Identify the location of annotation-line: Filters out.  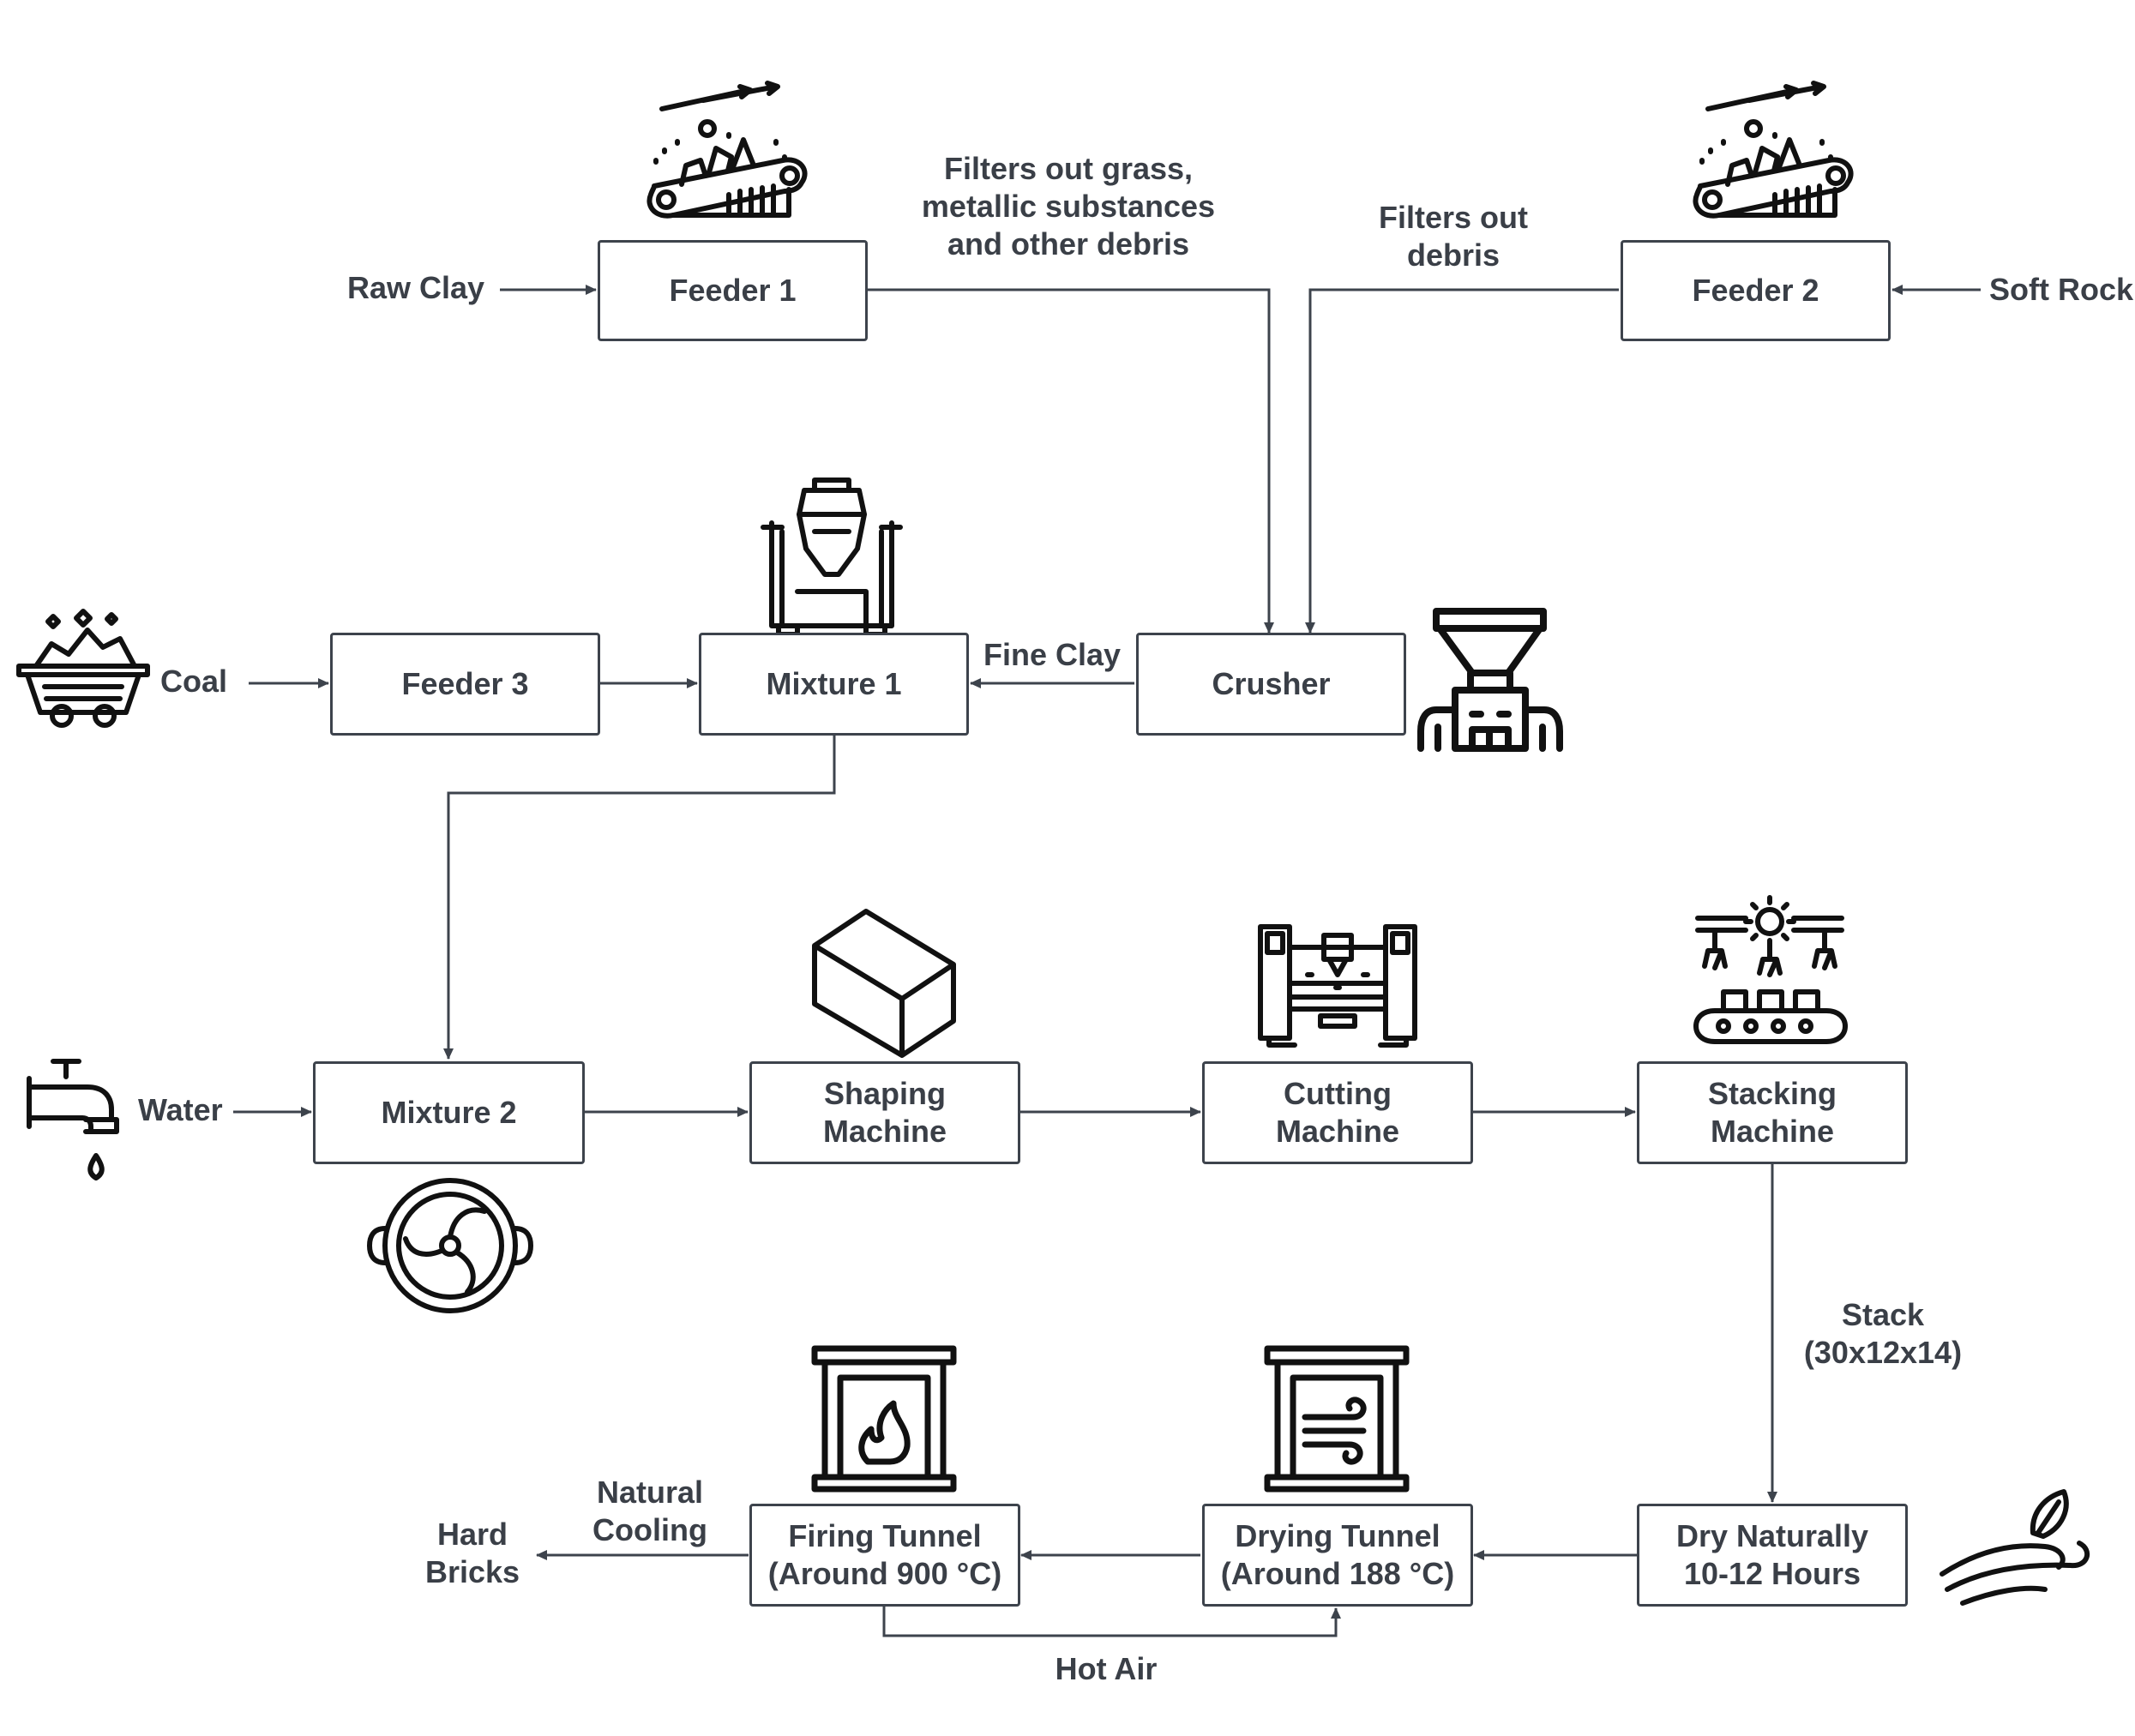
(1453, 217).